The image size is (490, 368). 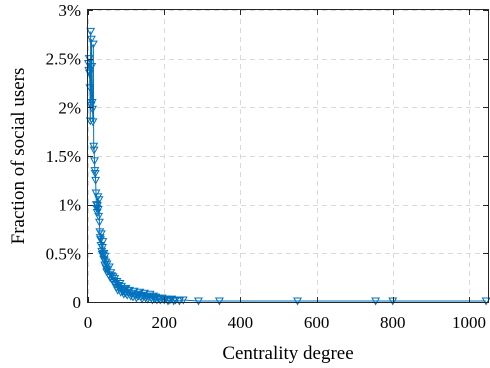 I want to click on x-tick-label: 0, so click(x=88, y=322).